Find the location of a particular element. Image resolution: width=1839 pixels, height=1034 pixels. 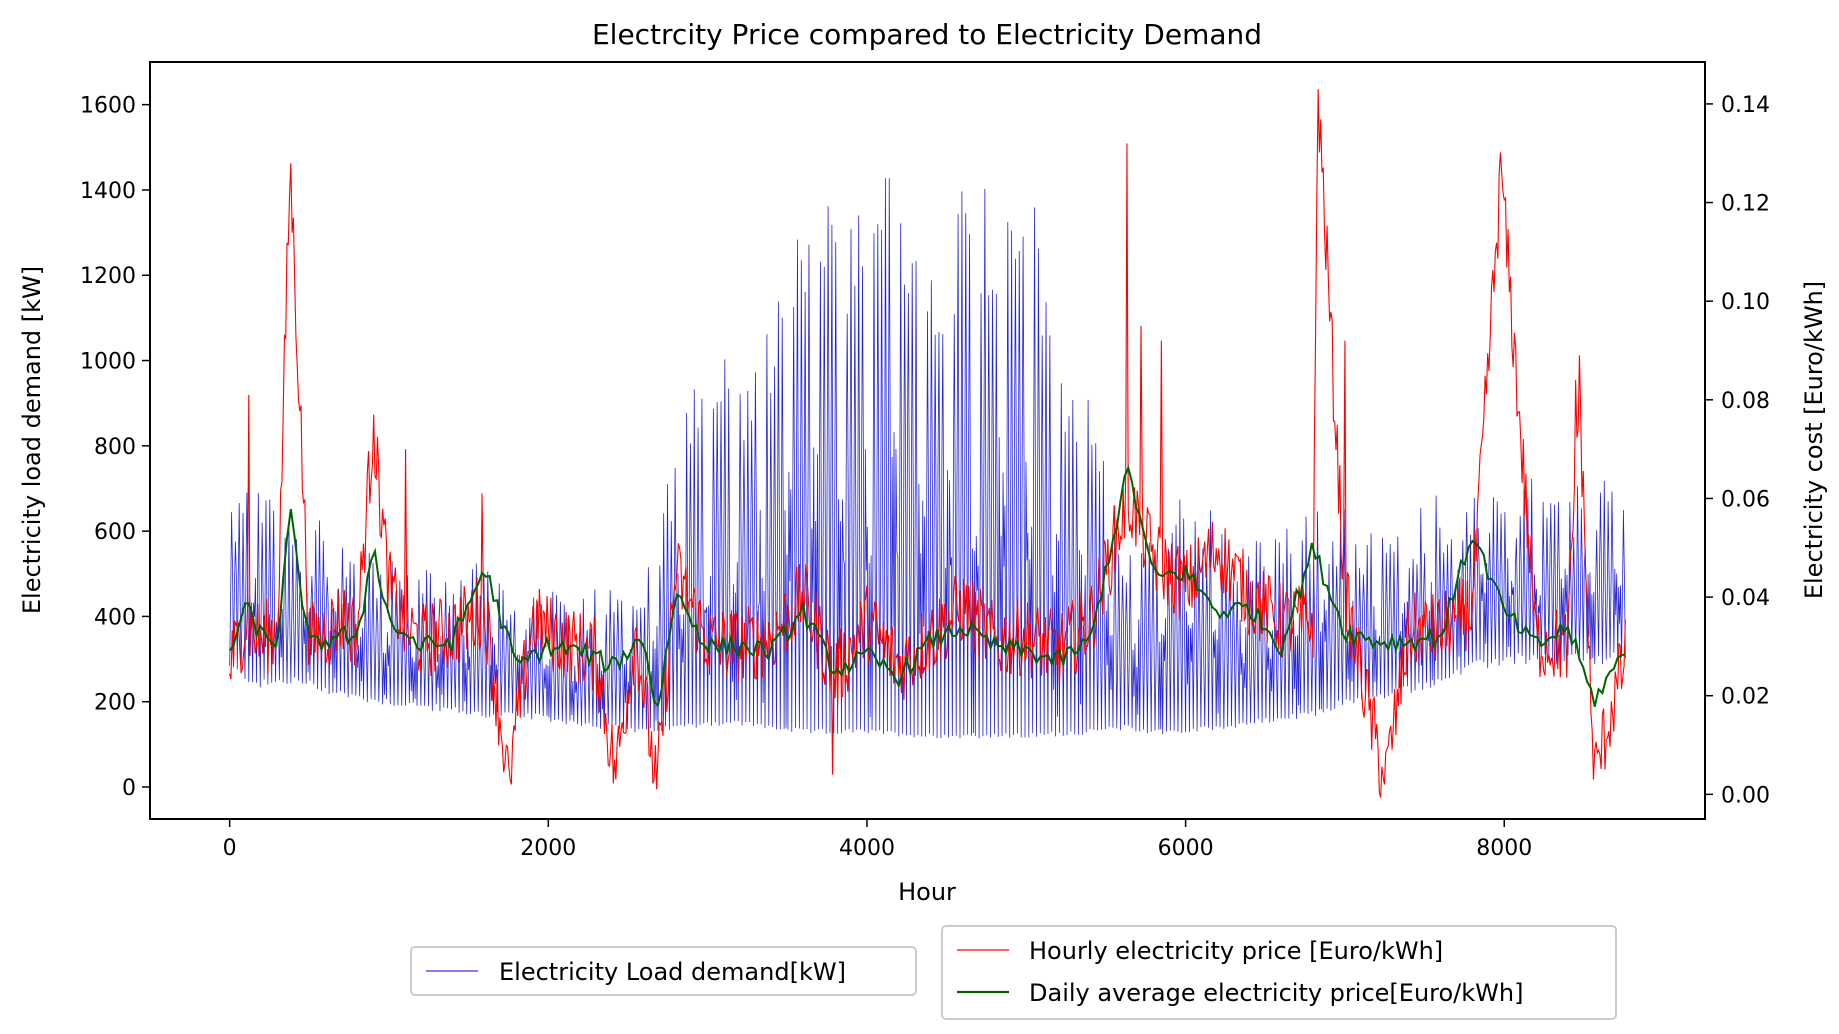

legend-load-label: Electricity Load demand[kW] is located at coordinates (672, 972).